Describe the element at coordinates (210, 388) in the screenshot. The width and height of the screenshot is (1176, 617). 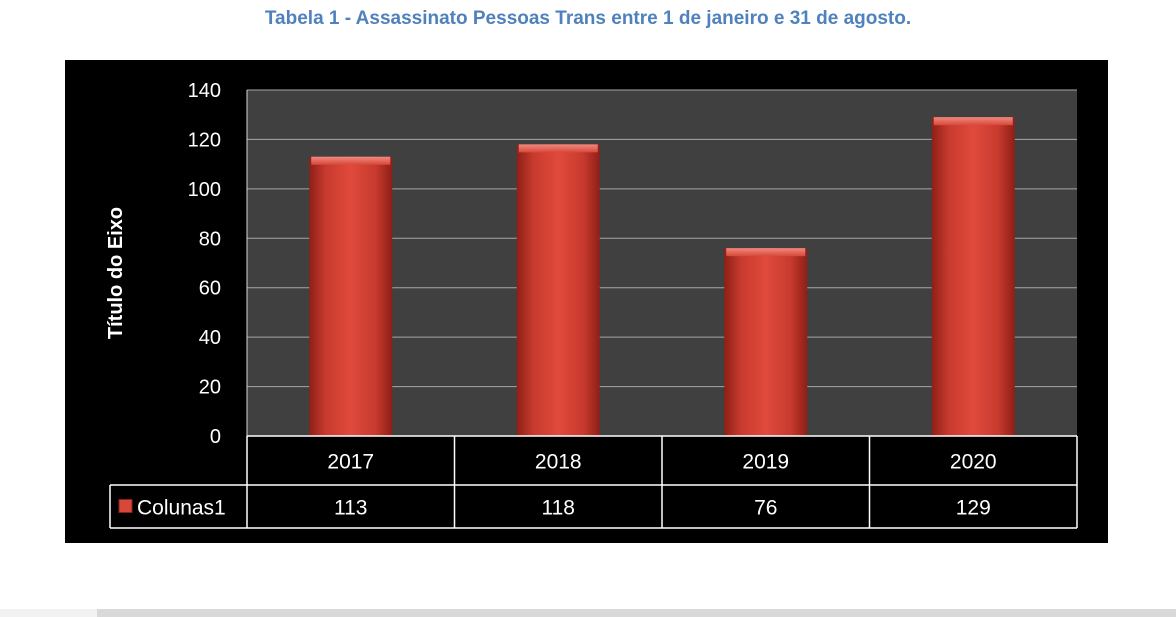
I see `y-tick-label: 20` at that location.